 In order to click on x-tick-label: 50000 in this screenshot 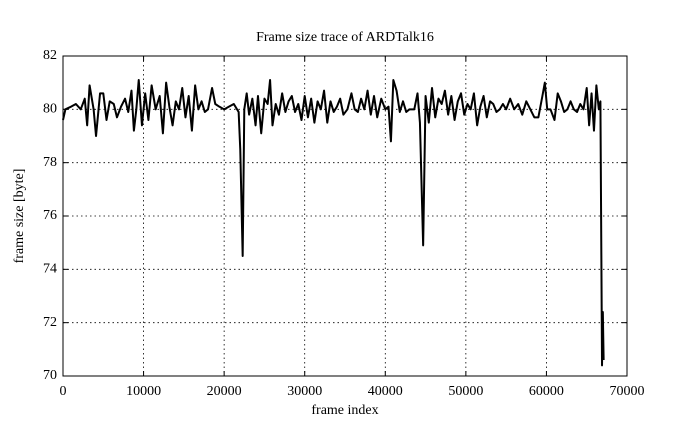, I will do `click(465, 391)`.